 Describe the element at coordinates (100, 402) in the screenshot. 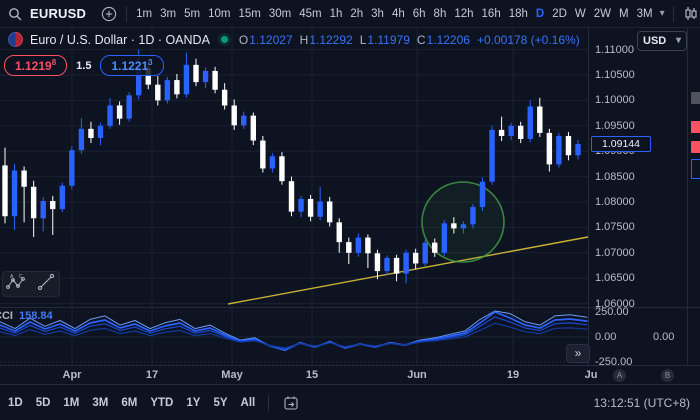

I see `range-button-3M: 3M` at that location.